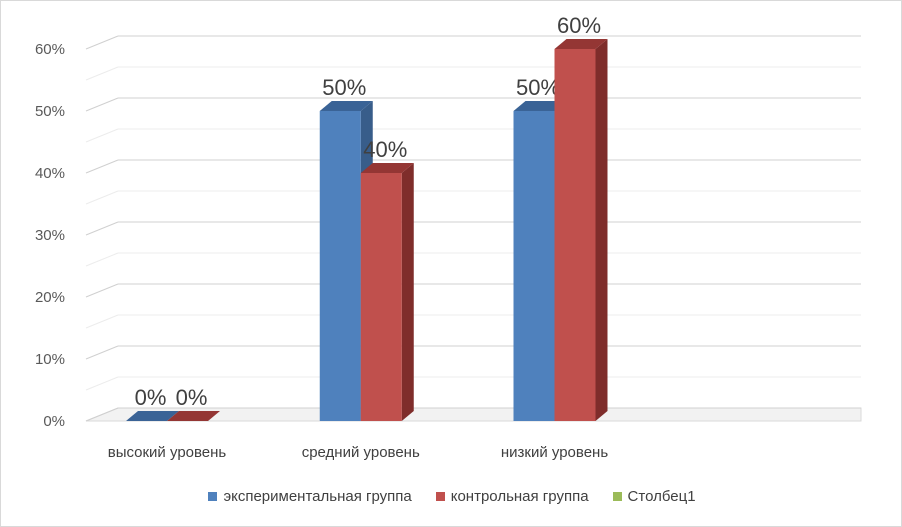 Image resolution: width=902 pixels, height=527 pixels. I want to click on legend-label: Столбец1, so click(661, 496).